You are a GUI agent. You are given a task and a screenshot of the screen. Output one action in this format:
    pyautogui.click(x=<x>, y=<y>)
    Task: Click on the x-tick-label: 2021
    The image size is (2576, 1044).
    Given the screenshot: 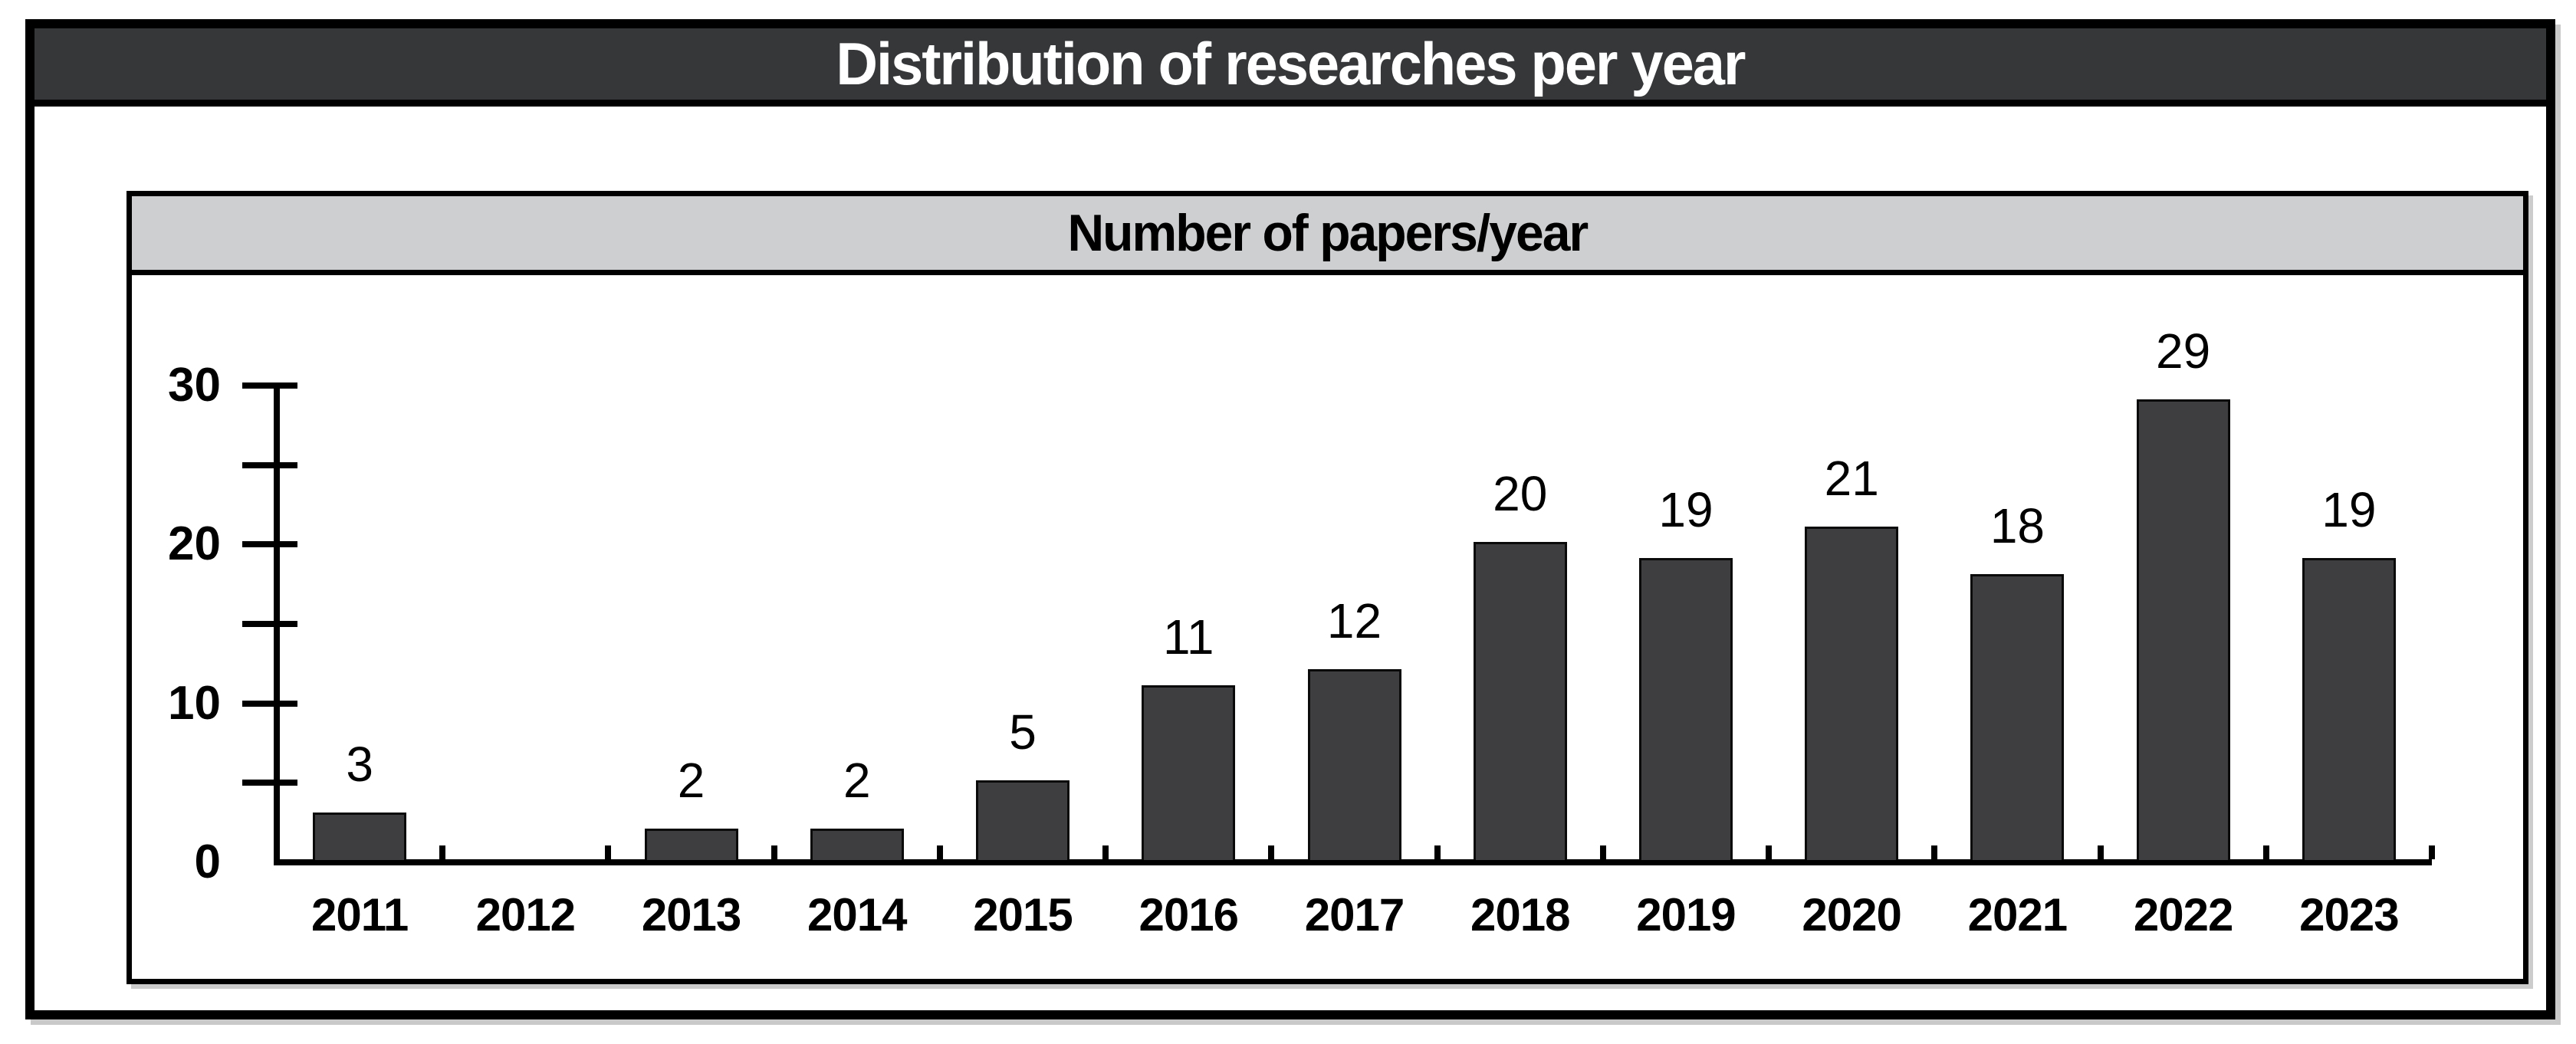 What is the action you would take?
    pyautogui.click(x=2018, y=915)
    